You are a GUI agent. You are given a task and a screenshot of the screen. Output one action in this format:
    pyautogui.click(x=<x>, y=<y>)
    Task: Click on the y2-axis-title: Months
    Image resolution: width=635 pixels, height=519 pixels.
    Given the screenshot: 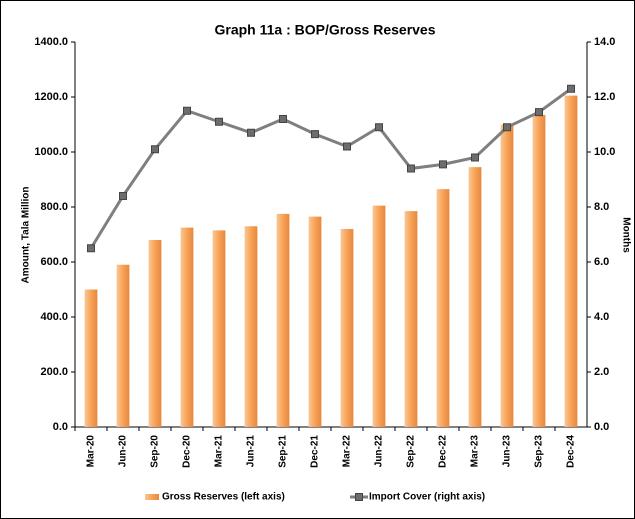 What is the action you would take?
    pyautogui.click(x=625, y=235)
    